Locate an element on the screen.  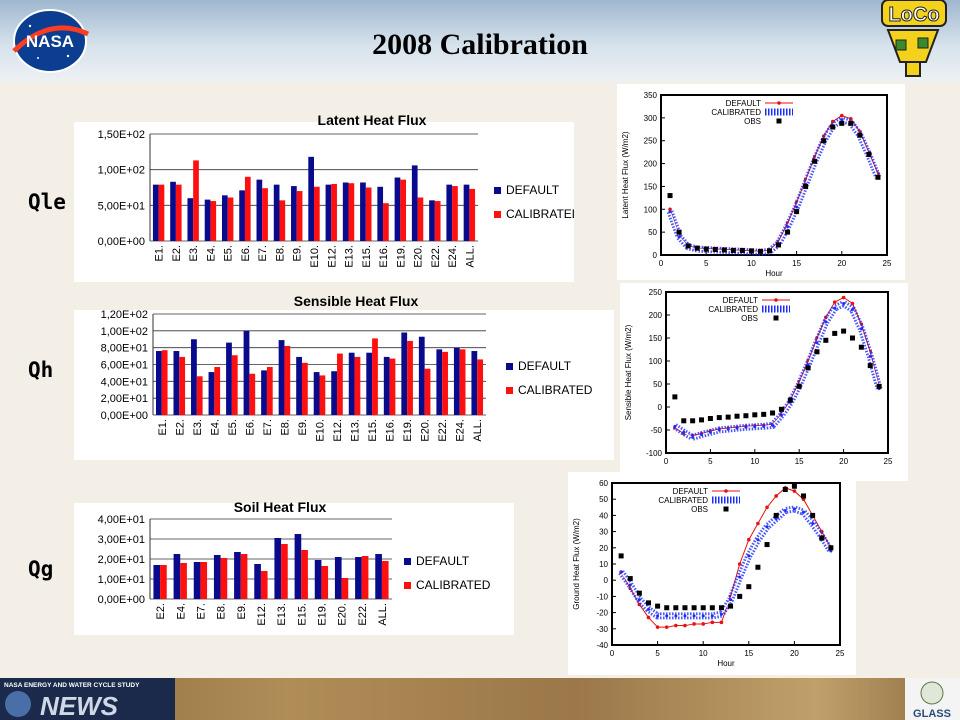
x-tick-label: E4. is located at coordinates (215, 427).